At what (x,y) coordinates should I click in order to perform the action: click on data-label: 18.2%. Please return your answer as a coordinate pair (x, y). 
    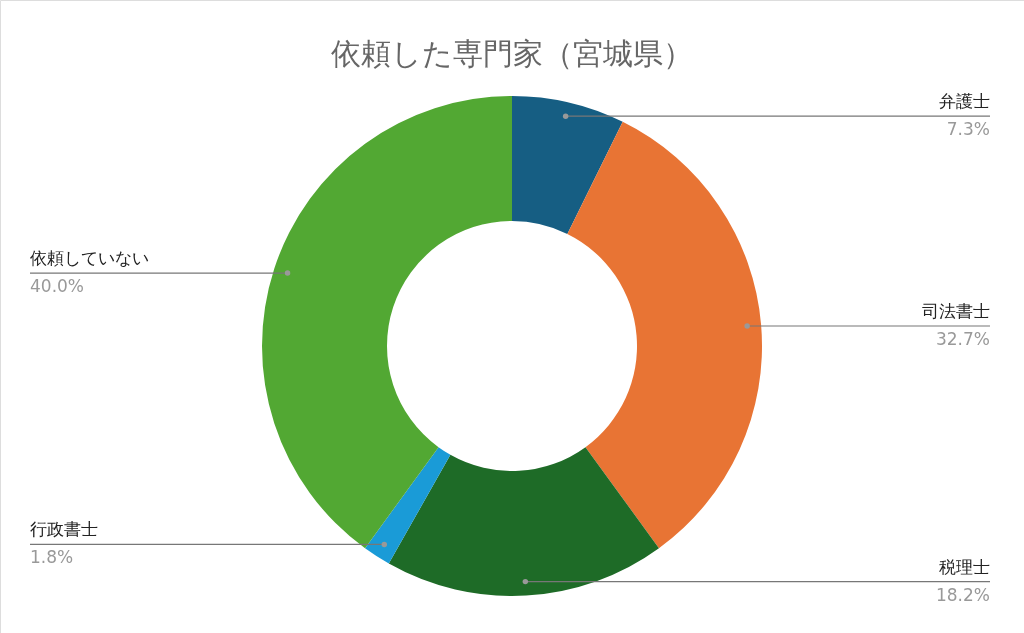
    Looking at the image, I should click on (962, 594).